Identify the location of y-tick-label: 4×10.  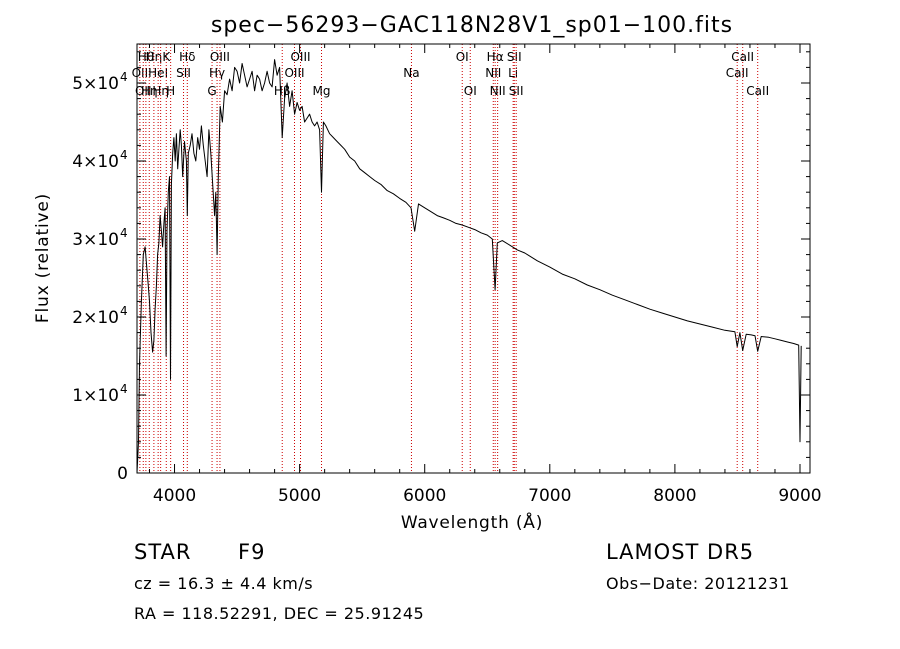
(95, 162).